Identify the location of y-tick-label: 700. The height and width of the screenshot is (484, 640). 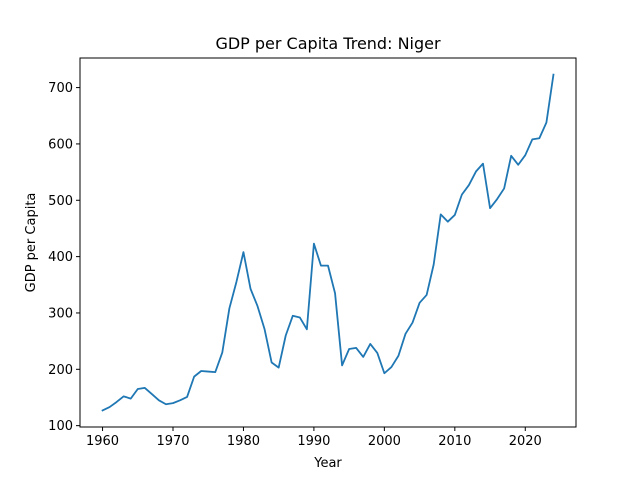
(60, 88).